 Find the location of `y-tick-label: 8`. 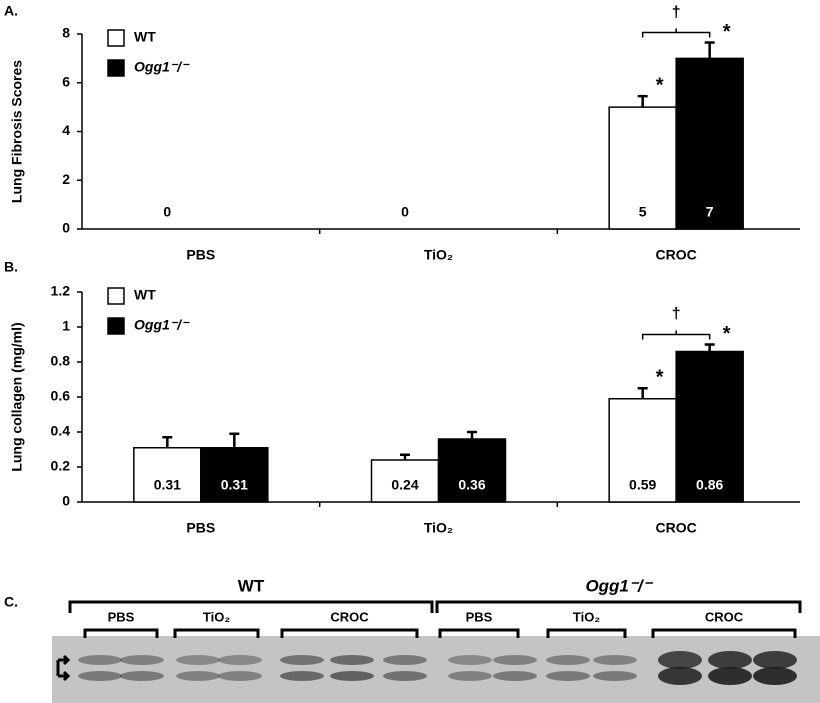

y-tick-label: 8 is located at coordinates (66, 33).